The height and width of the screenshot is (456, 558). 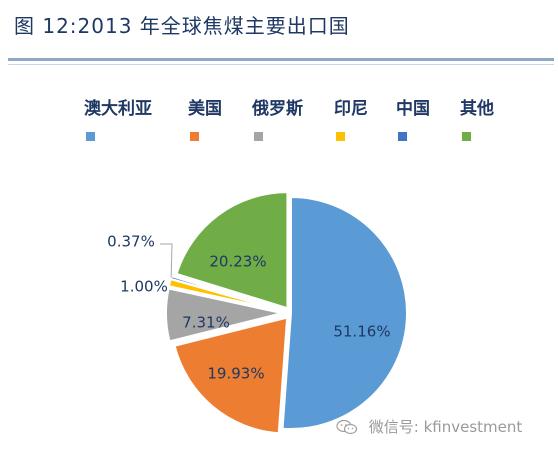 I want to click on slice-data-label: 20.23%, so click(x=237, y=262).